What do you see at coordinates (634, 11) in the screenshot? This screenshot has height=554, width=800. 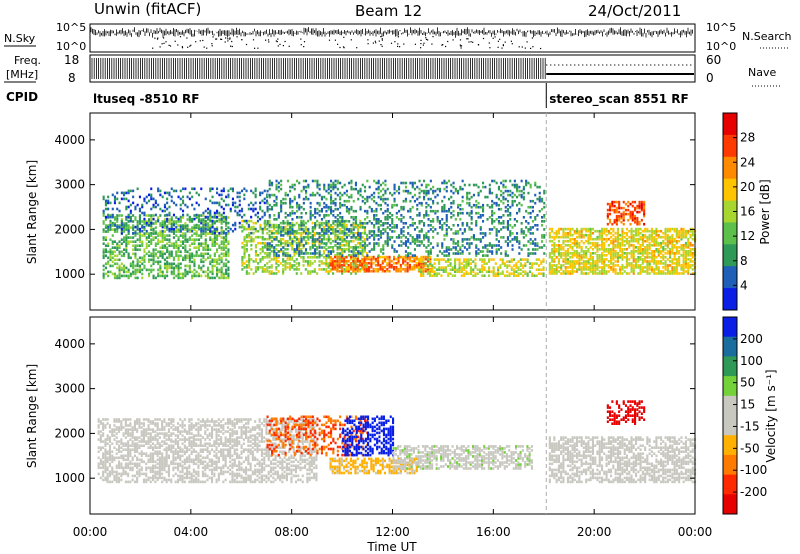 I see `date-title: 24/Oct/2011` at bounding box center [634, 11].